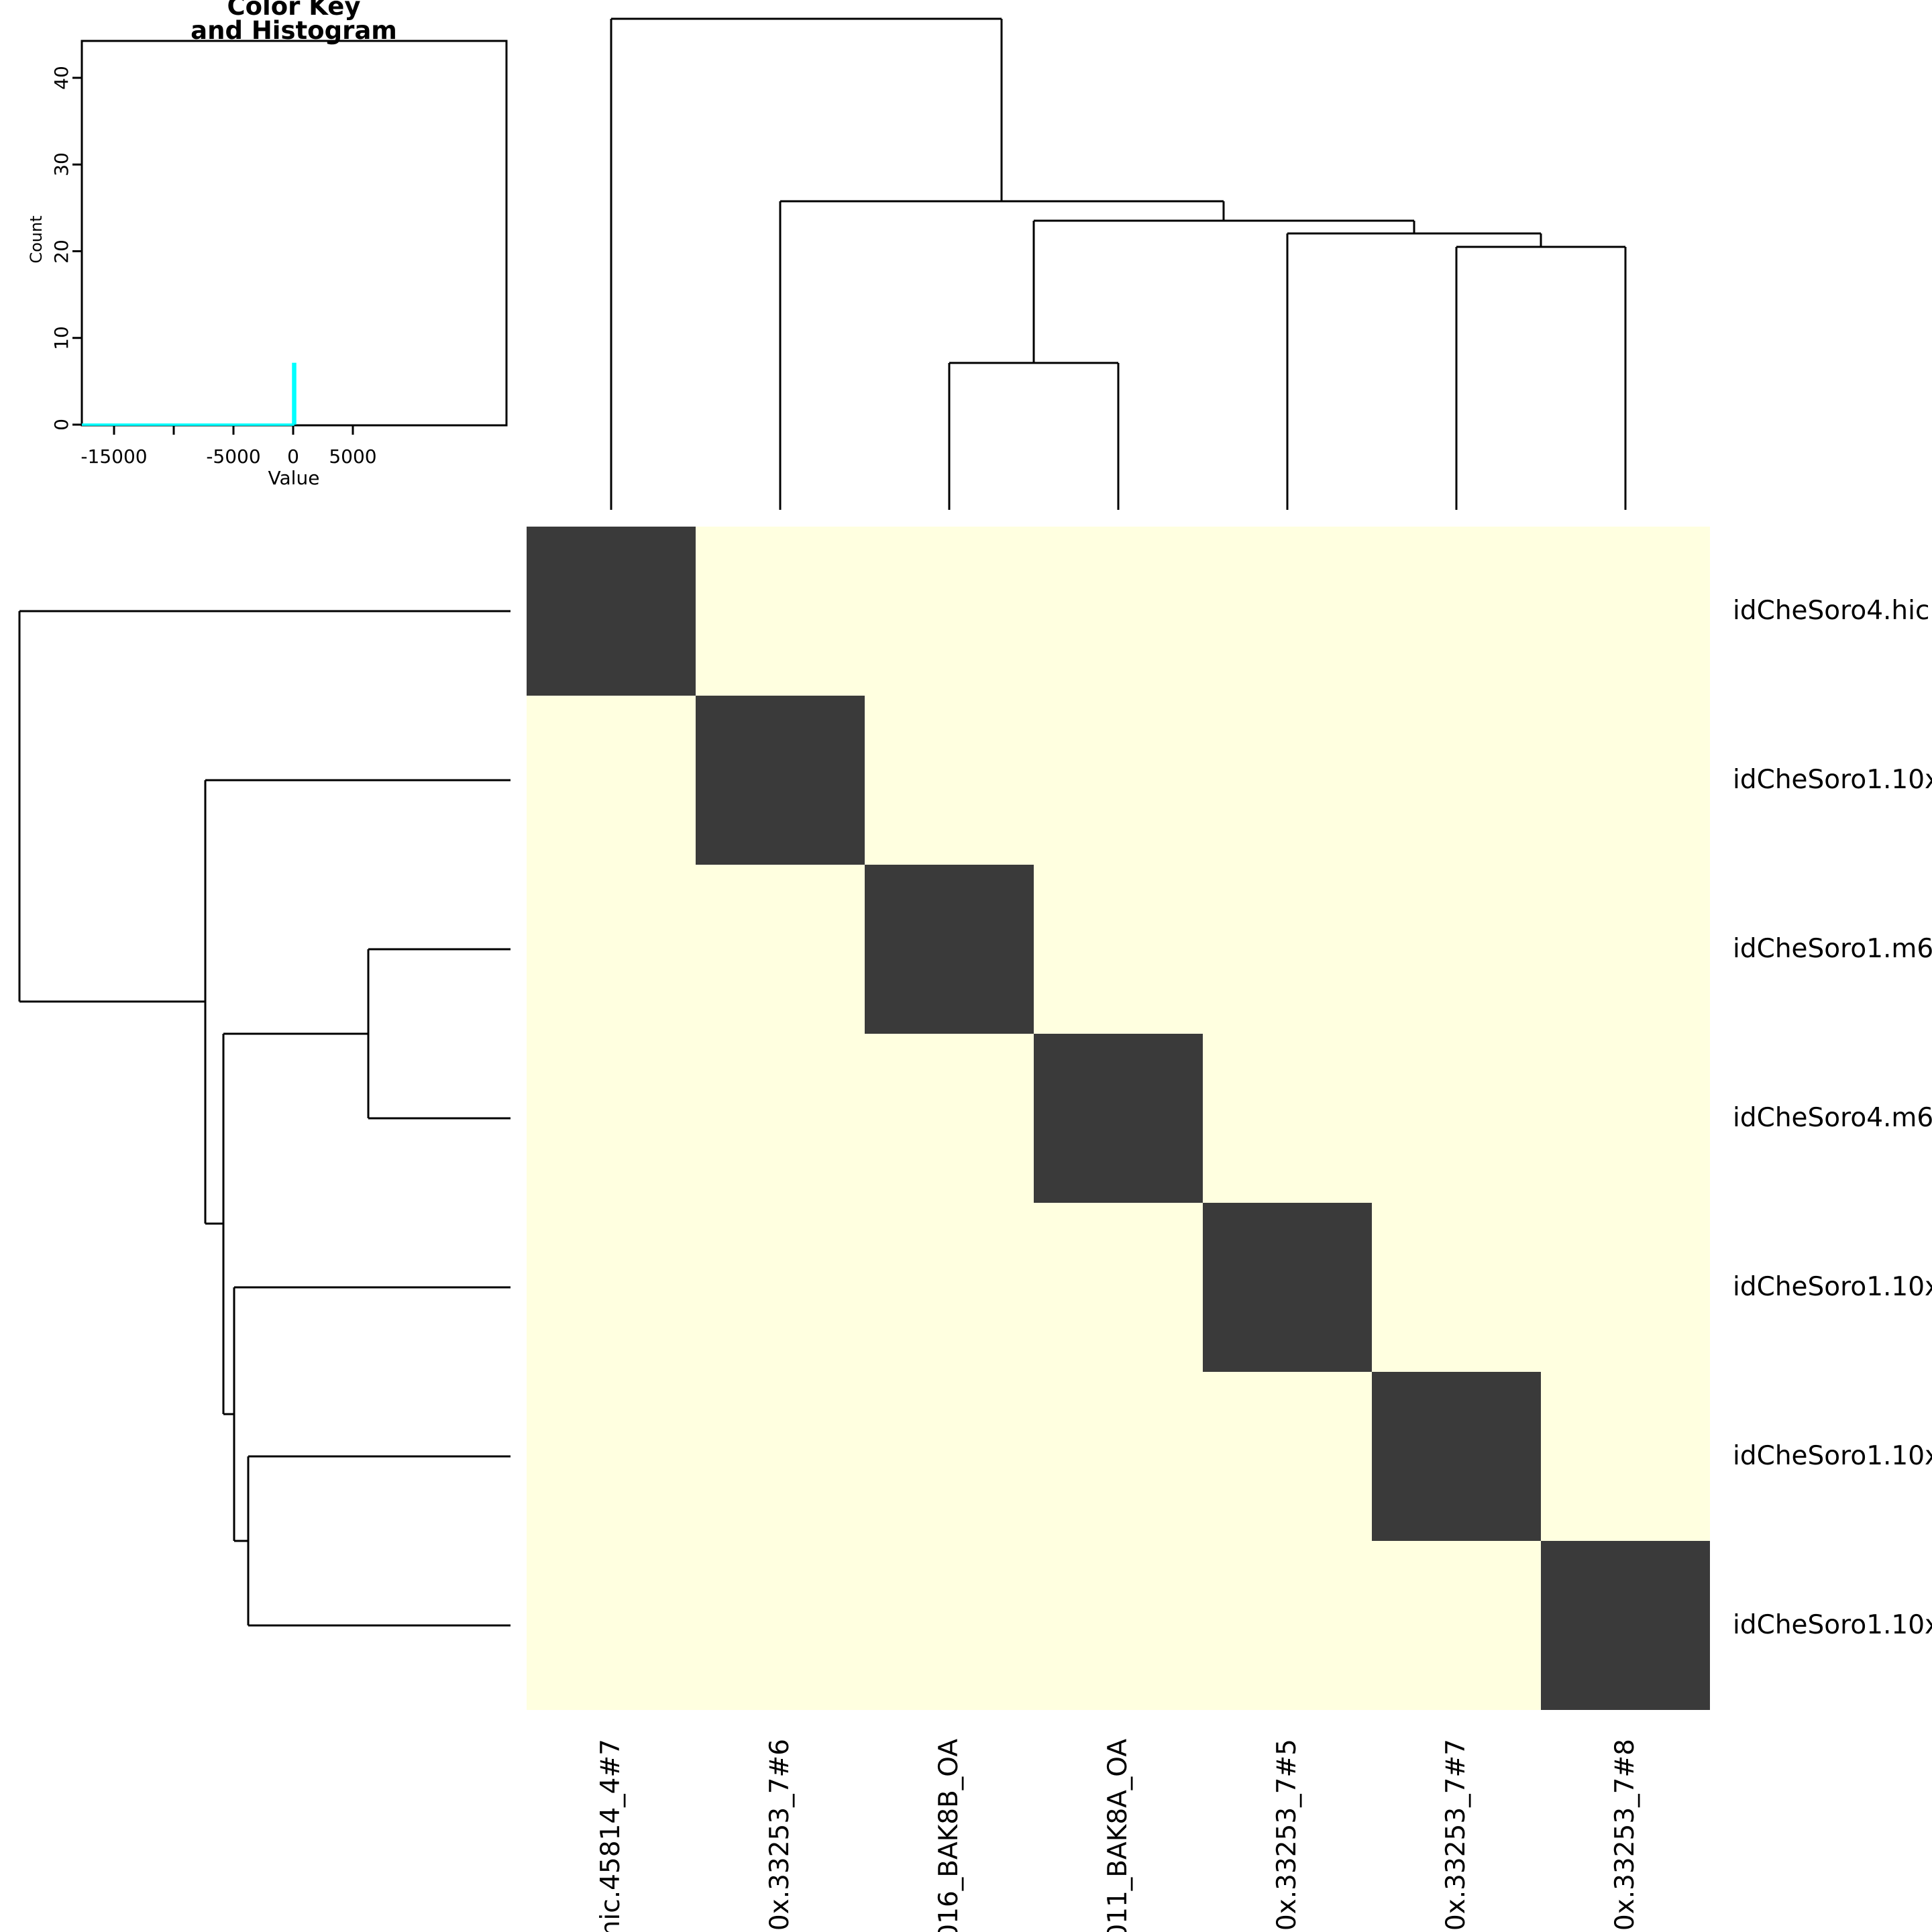 Image resolution: width=1932 pixels, height=1932 pixels. What do you see at coordinates (1287, 1835) in the screenshot?
I see `column-label: 10x.33253_7#5` at bounding box center [1287, 1835].